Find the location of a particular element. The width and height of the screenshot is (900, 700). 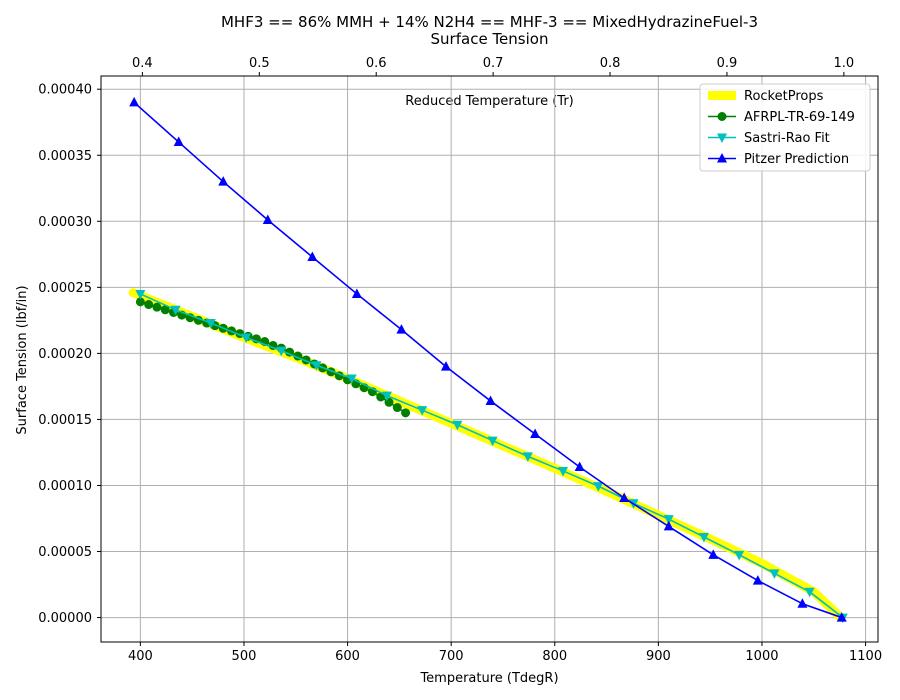

legend-label-pitzer-prediction: Pitzer Prediction is located at coordinates (796, 159).